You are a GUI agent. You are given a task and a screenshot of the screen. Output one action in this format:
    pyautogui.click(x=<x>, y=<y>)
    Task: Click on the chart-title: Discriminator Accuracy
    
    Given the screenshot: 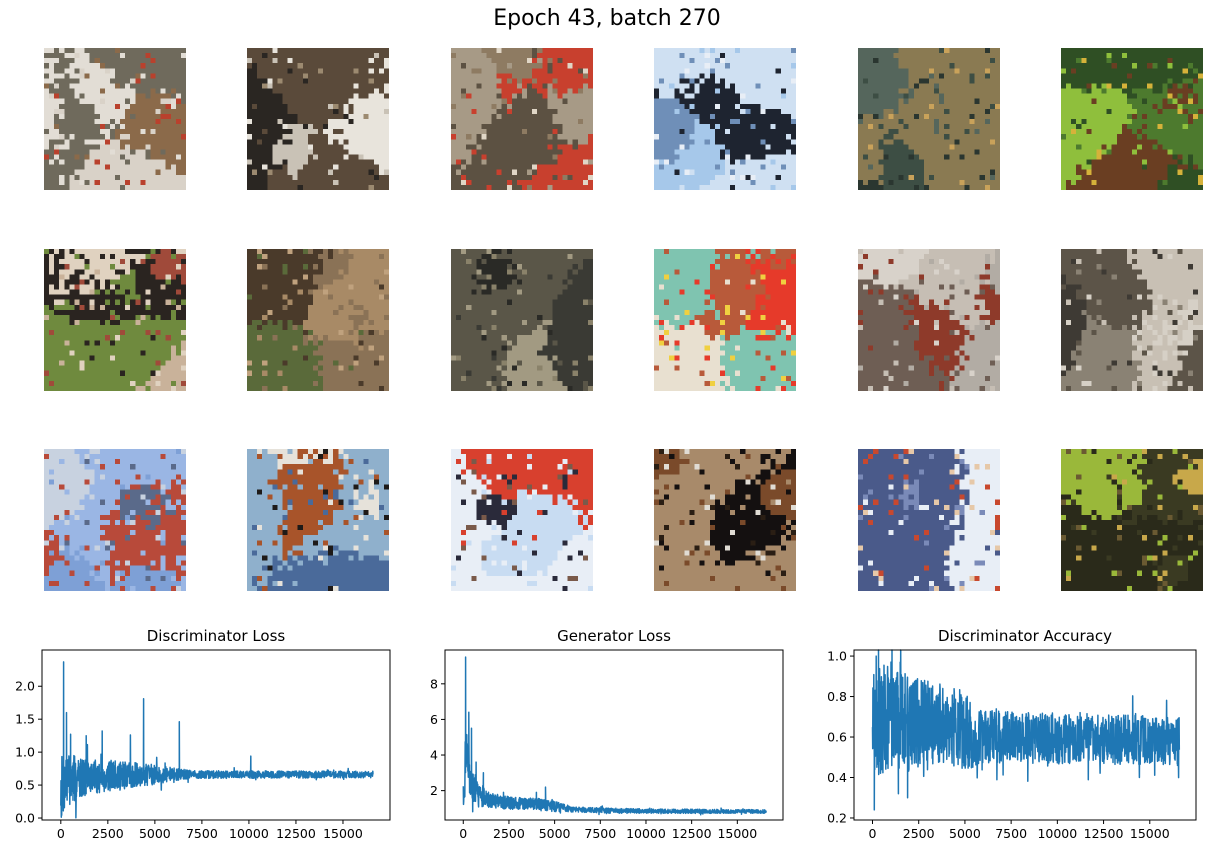 What is the action you would take?
    pyautogui.click(x=1025, y=636)
    